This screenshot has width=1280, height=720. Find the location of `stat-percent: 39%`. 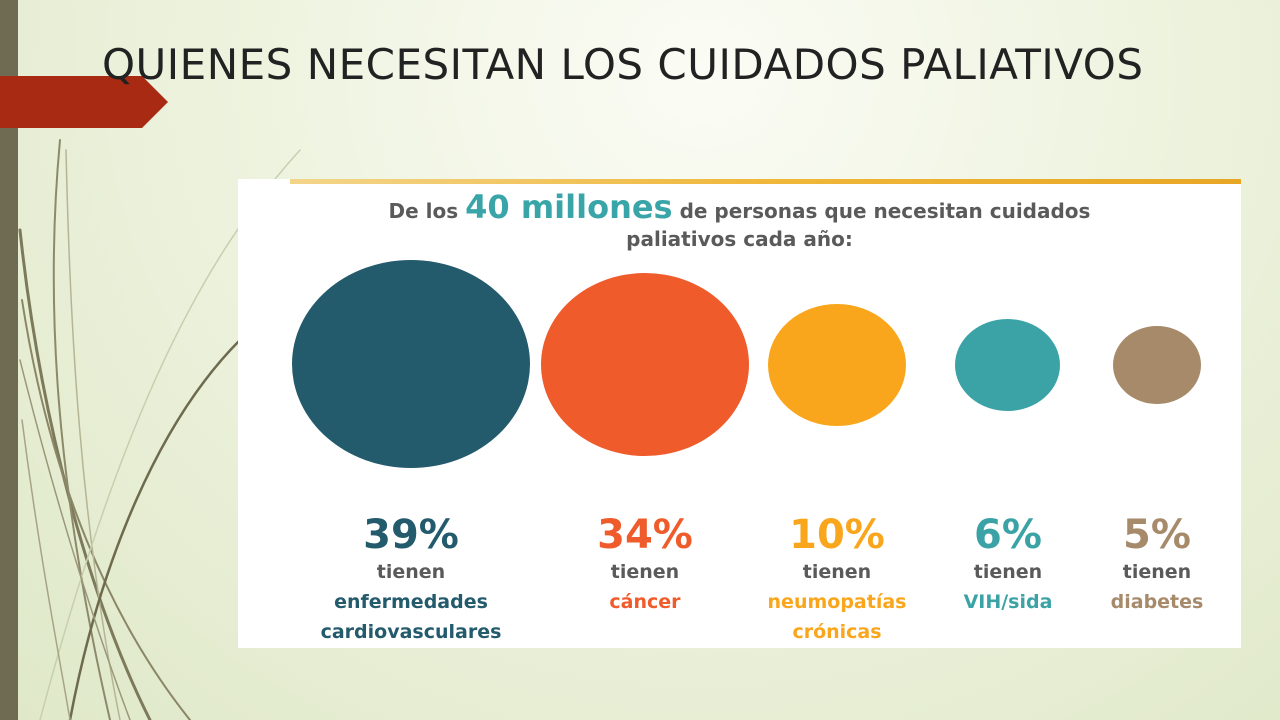

stat-percent: 39% is located at coordinates (411, 535).